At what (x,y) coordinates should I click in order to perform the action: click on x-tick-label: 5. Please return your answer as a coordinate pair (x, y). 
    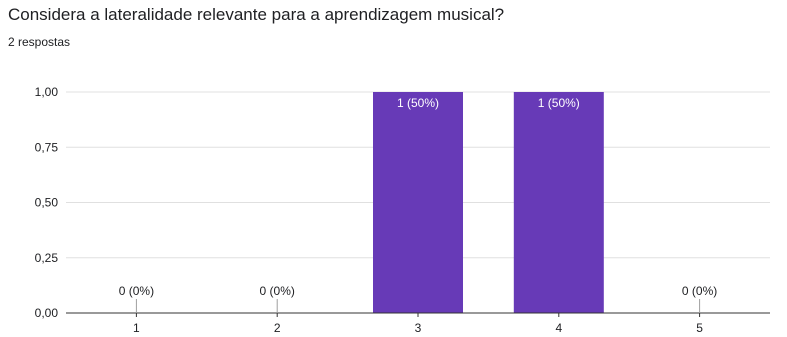
    Looking at the image, I should click on (699, 328).